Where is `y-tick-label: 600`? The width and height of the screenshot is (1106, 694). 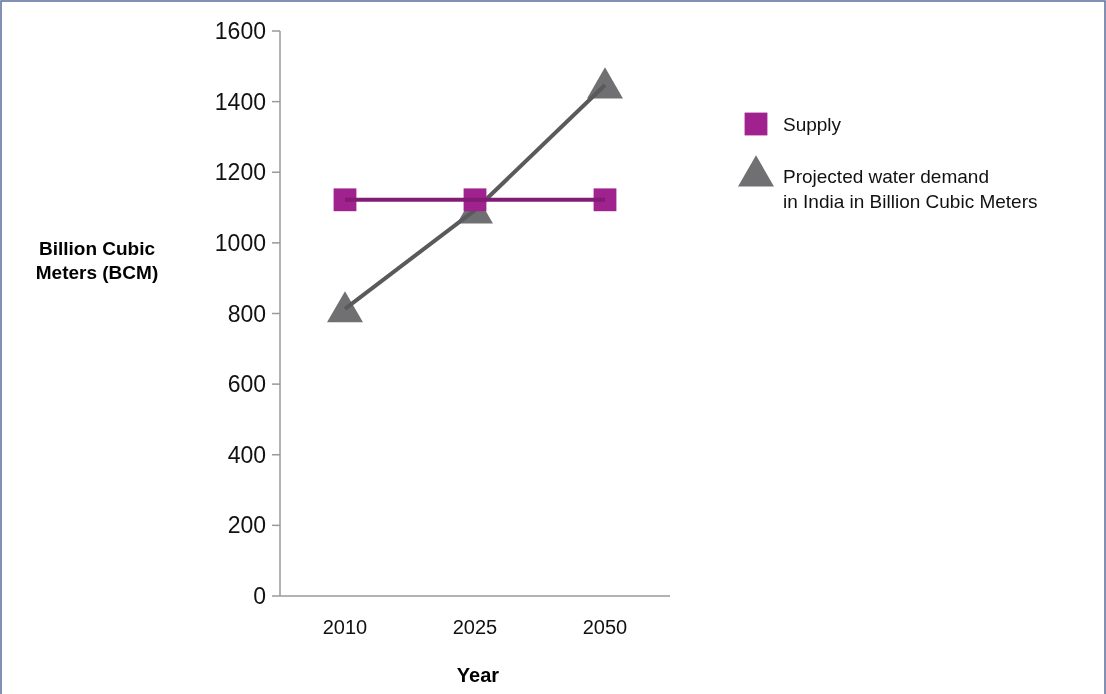 y-tick-label: 600 is located at coordinates (246, 384).